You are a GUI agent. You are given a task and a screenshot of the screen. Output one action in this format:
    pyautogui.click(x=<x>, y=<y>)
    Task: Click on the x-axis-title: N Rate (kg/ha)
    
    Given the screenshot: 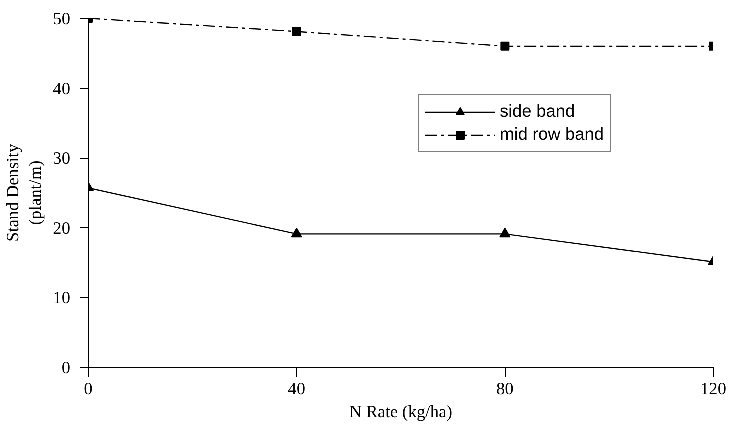 What is the action you would take?
    pyautogui.click(x=401, y=412)
    